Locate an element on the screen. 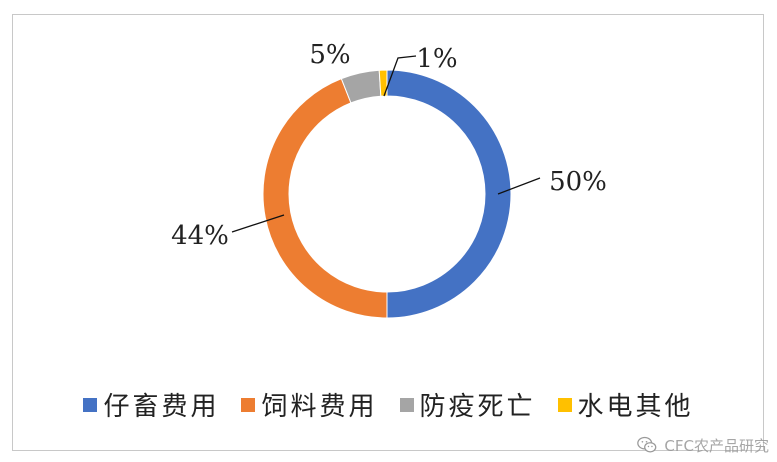 This screenshot has width=777, height=462. legend-item-1: 仔畜费用 is located at coordinates (151, 404).